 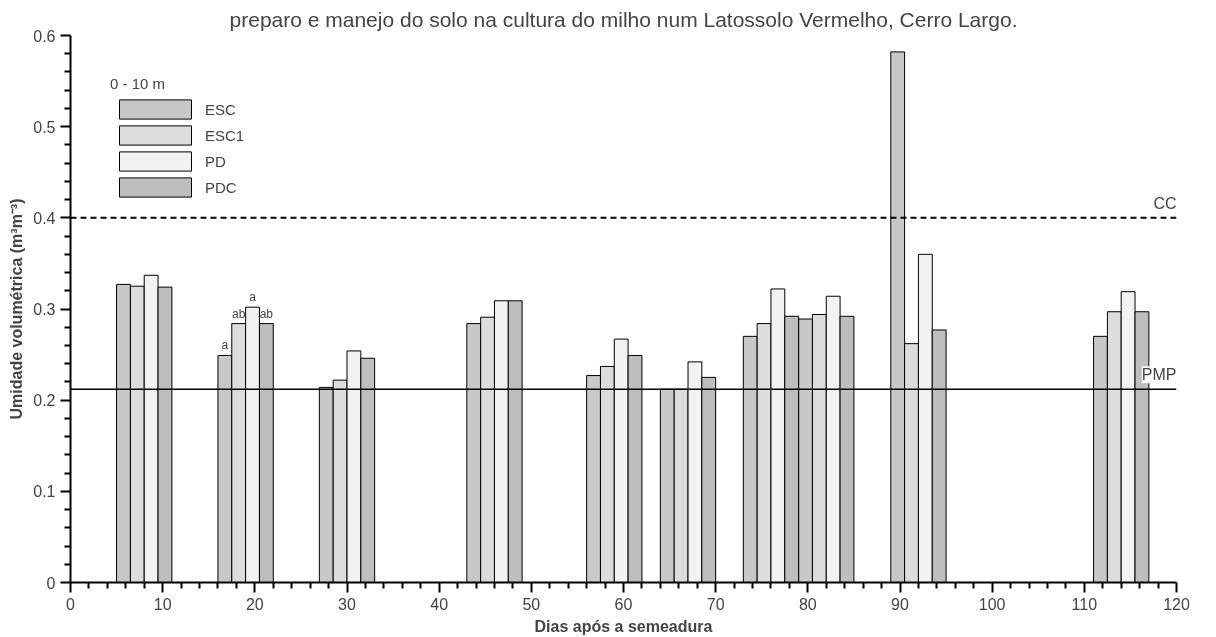 What do you see at coordinates (51, 583) in the screenshot?
I see `y-tick-label: 0` at bounding box center [51, 583].